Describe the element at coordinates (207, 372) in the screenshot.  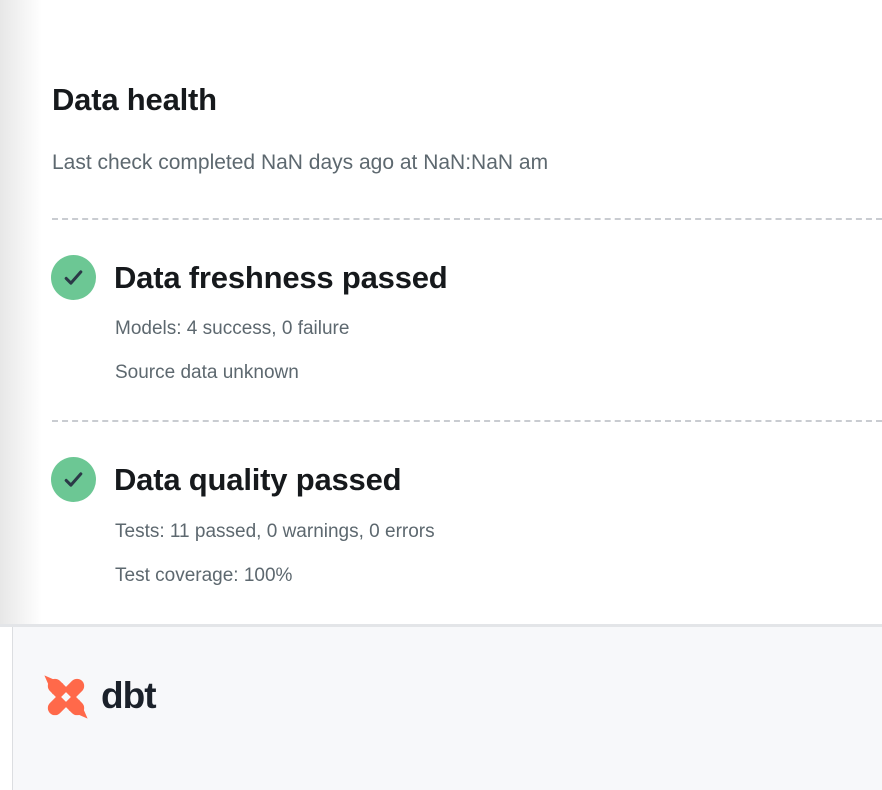
I see `source-data-stat-text: Source data unknown` at that location.